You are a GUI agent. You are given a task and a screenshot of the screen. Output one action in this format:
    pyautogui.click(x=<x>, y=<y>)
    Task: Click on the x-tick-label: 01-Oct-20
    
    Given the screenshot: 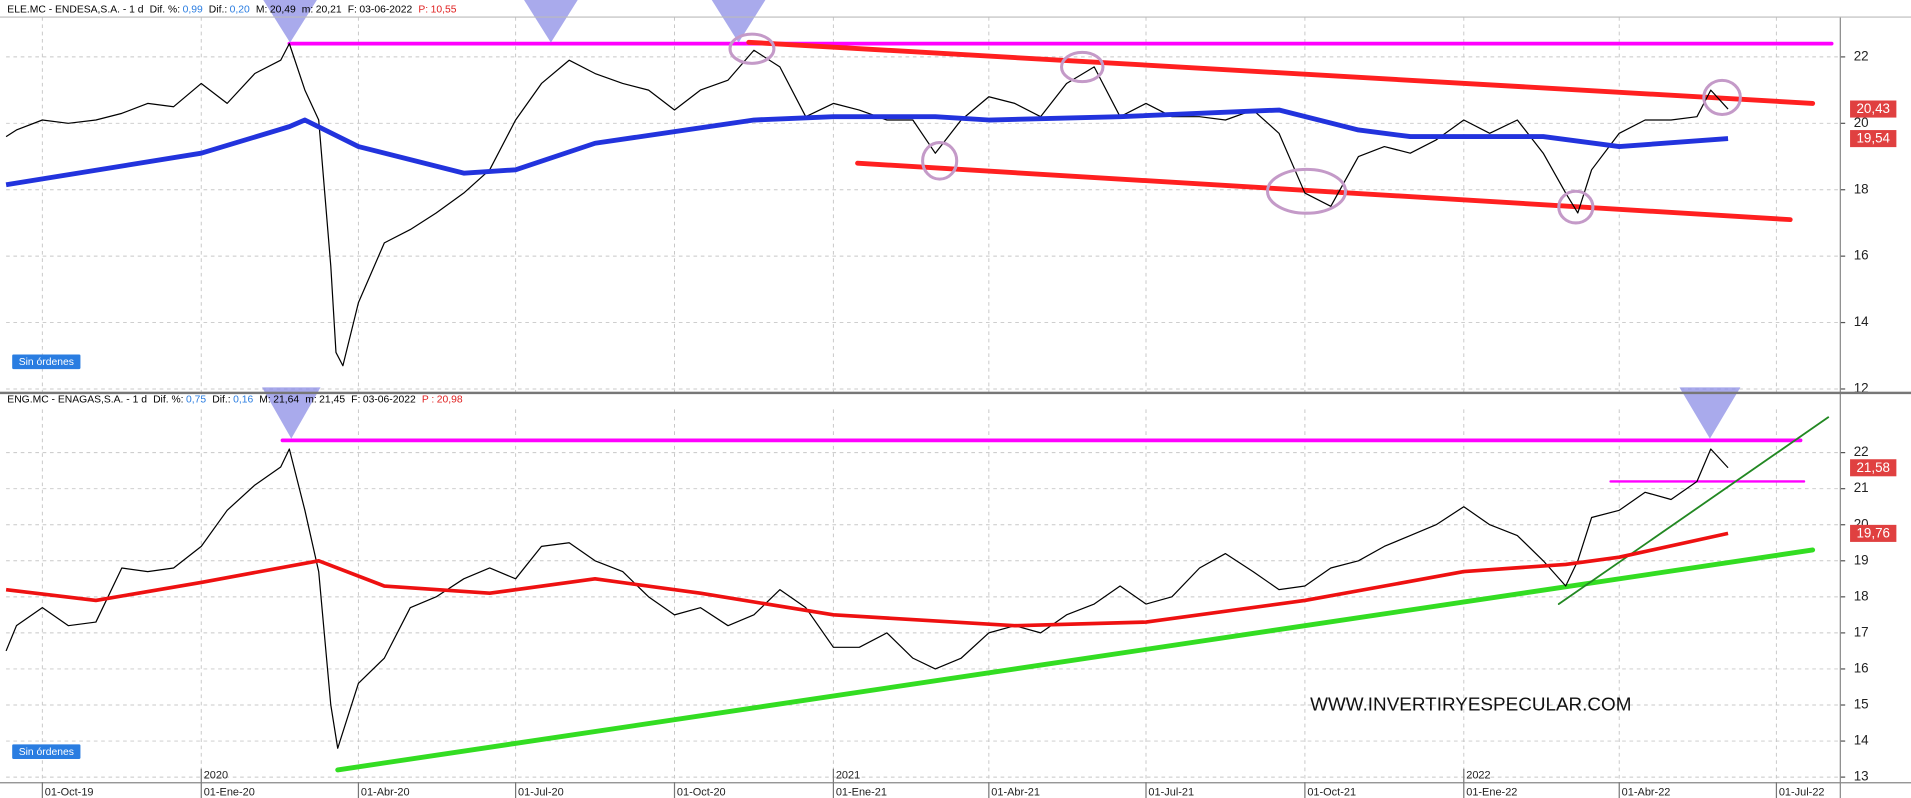 What is the action you would take?
    pyautogui.click(x=701, y=792)
    